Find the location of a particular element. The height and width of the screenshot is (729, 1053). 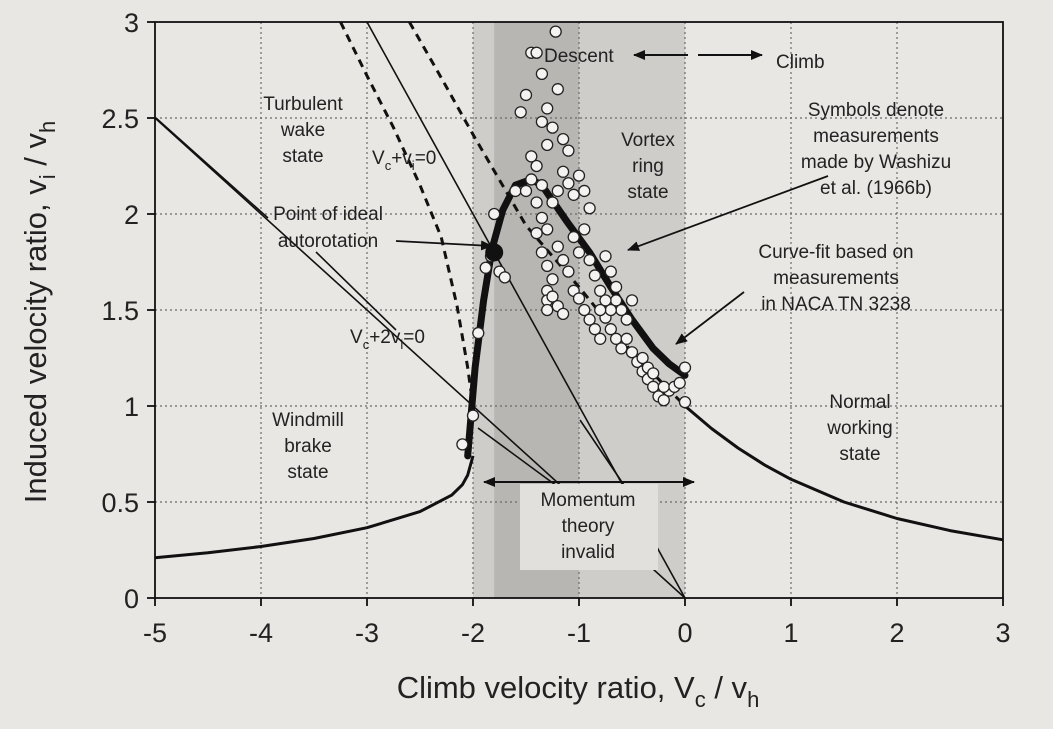

windmill-label-2: brake is located at coordinates (308, 446).